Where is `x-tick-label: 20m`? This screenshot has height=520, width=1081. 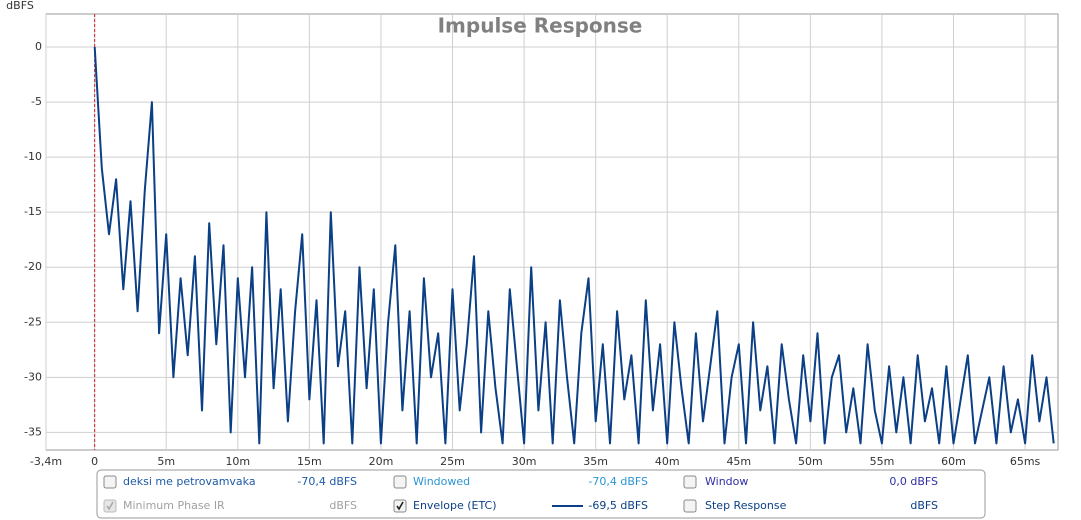 x-tick-label: 20m is located at coordinates (381, 461).